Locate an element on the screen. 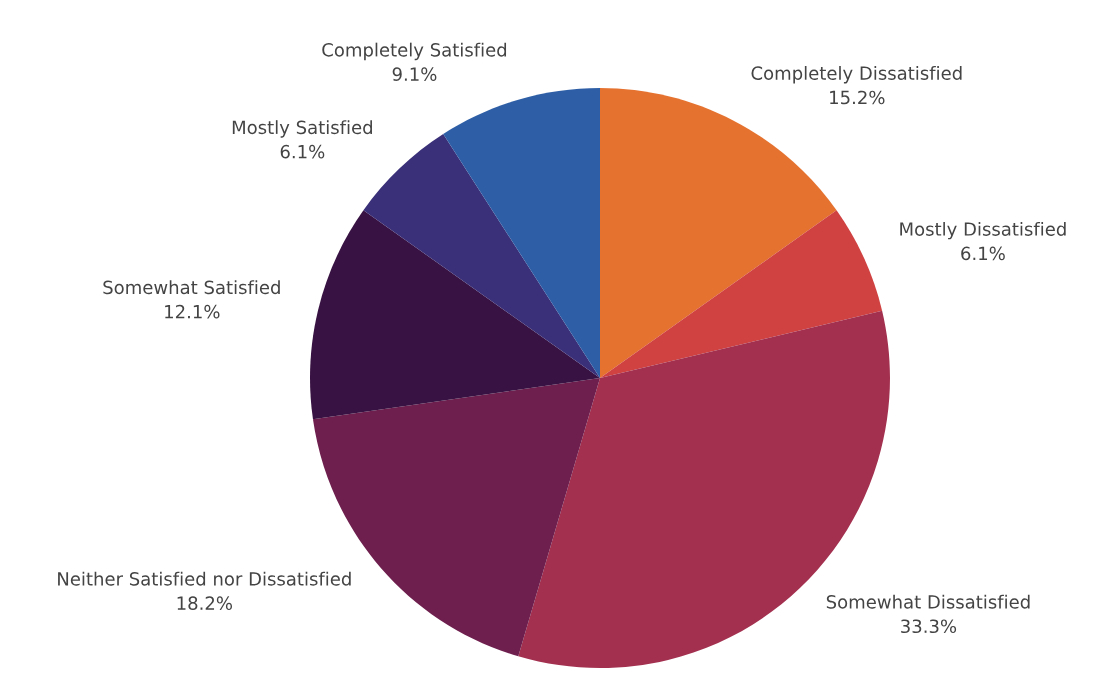  slice-label: Neither Satisfied nor Dissatisfied is located at coordinates (204, 578).